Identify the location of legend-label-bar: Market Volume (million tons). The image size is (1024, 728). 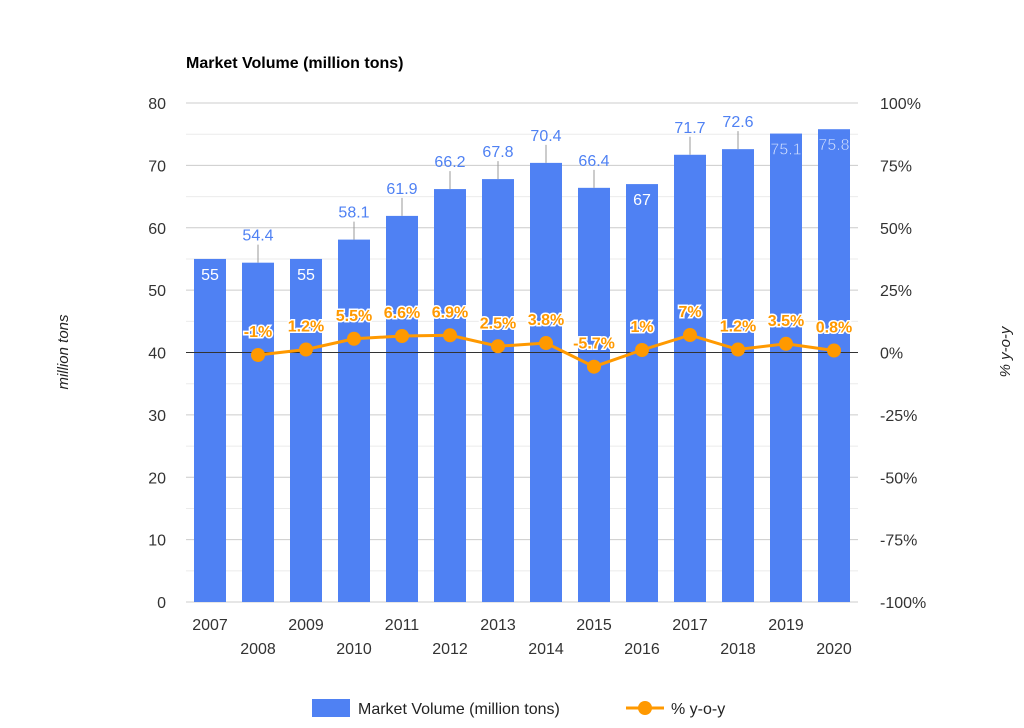
(459, 709).